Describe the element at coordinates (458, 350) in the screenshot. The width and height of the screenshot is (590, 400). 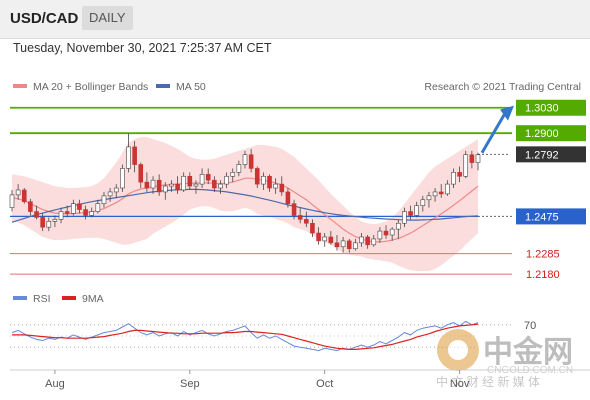
I see `watermark-logo-inner` at that location.